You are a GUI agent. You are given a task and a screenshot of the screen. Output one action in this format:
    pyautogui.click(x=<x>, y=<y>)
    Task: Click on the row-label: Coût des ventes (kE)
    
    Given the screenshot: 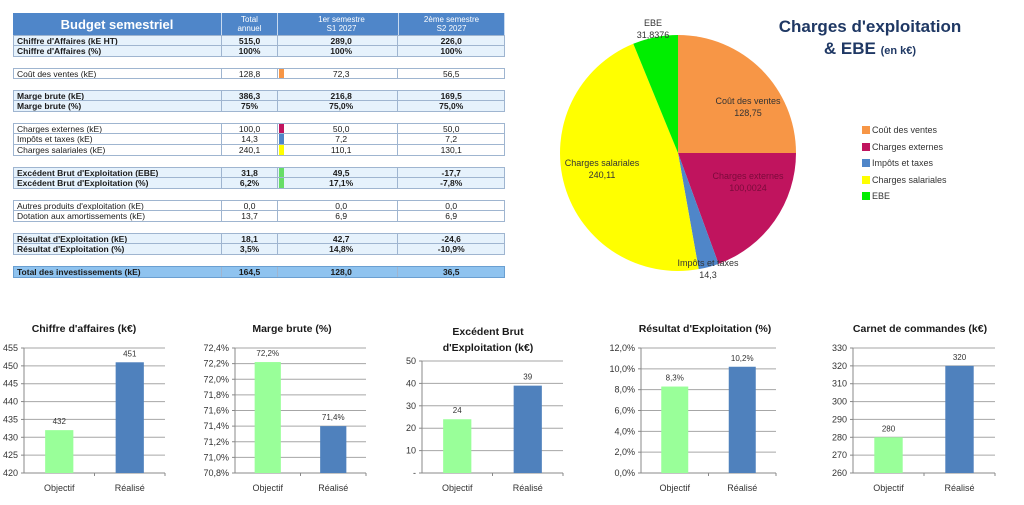 What is the action you would take?
    pyautogui.click(x=118, y=73)
    